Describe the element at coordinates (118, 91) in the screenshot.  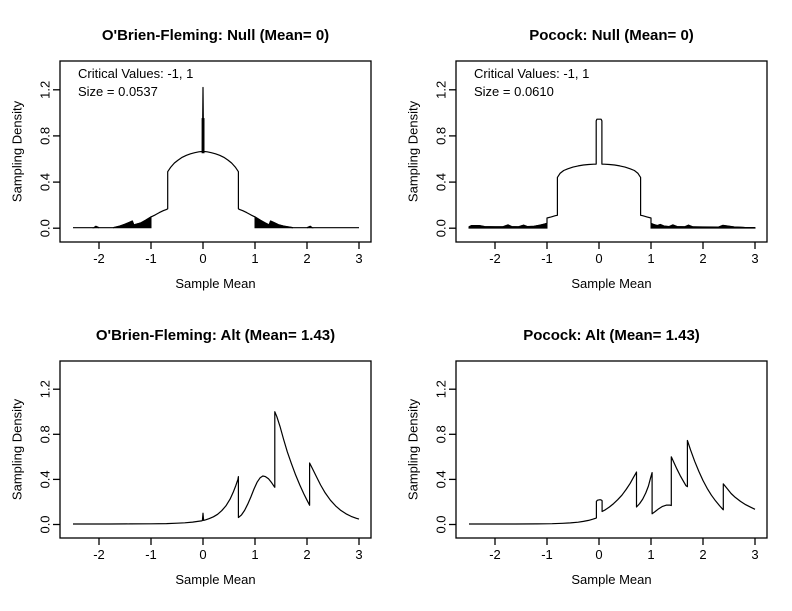
I see `annotation-line: Size = 0.0537` at that location.